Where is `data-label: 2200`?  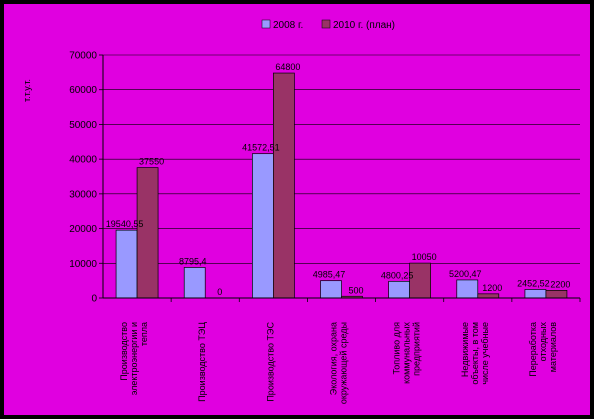 data-label: 2200 is located at coordinates (560, 284).